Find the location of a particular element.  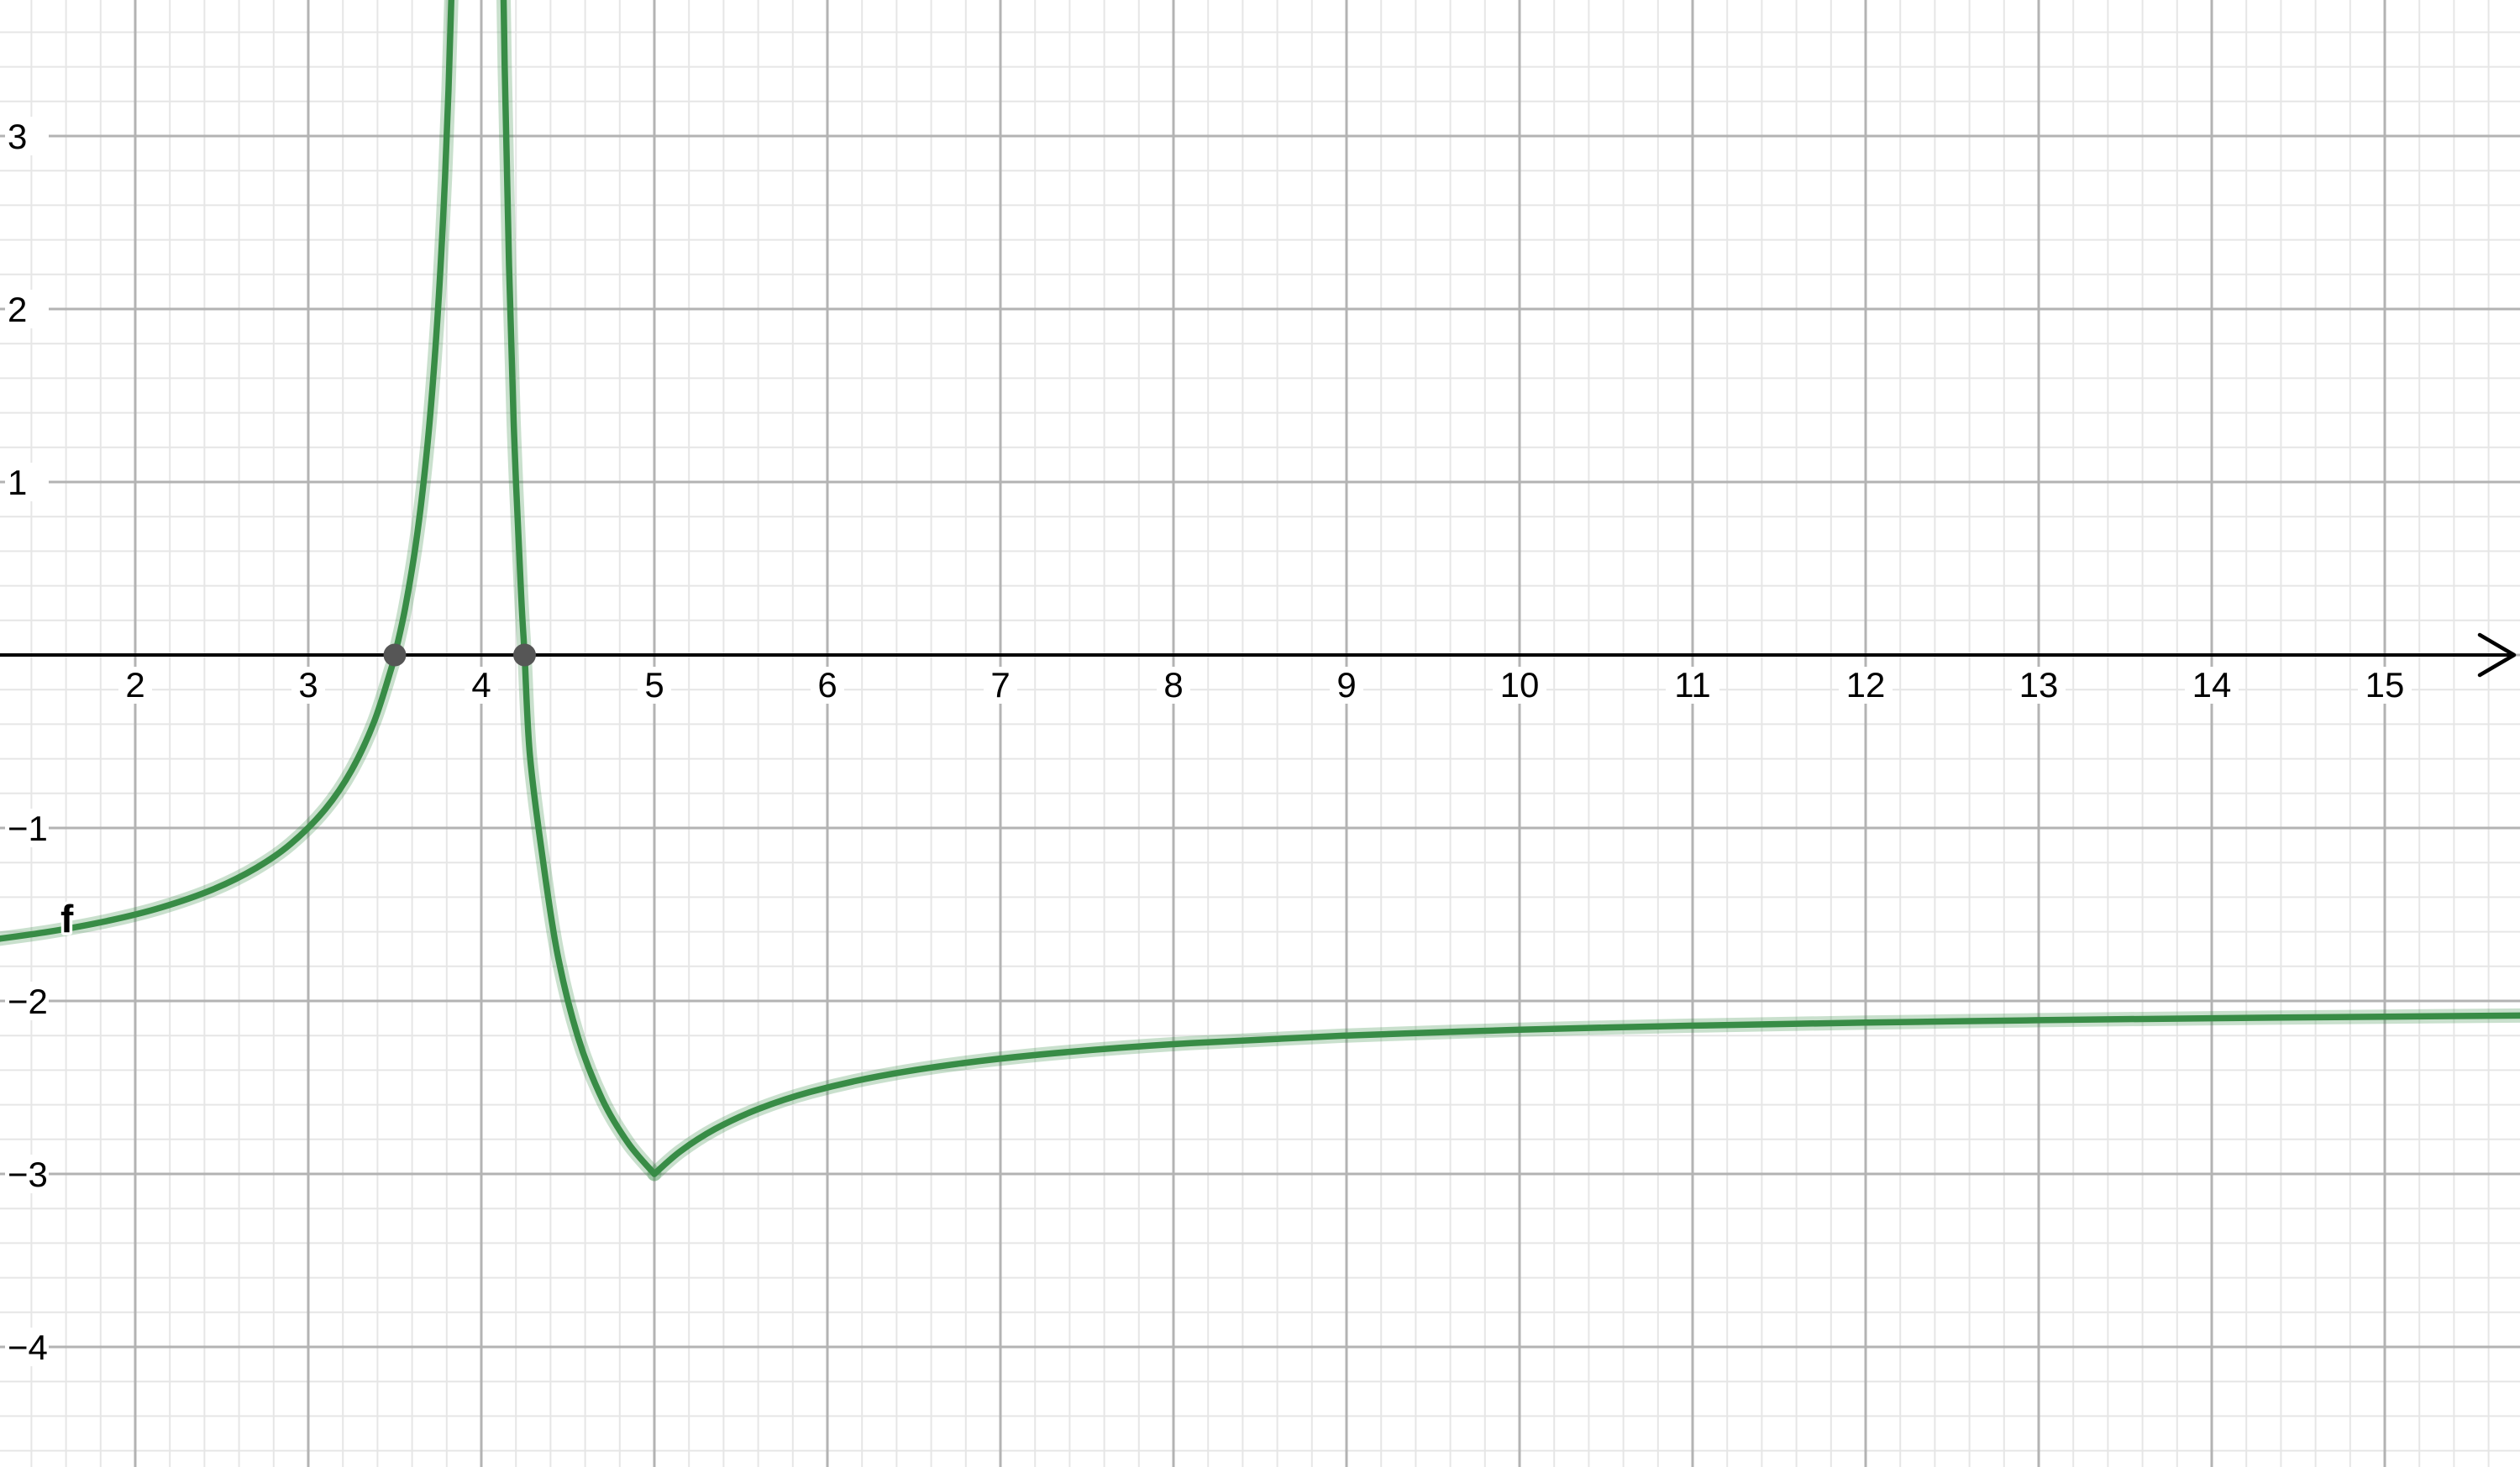

y-tick-label: −4 is located at coordinates (28, 1347).